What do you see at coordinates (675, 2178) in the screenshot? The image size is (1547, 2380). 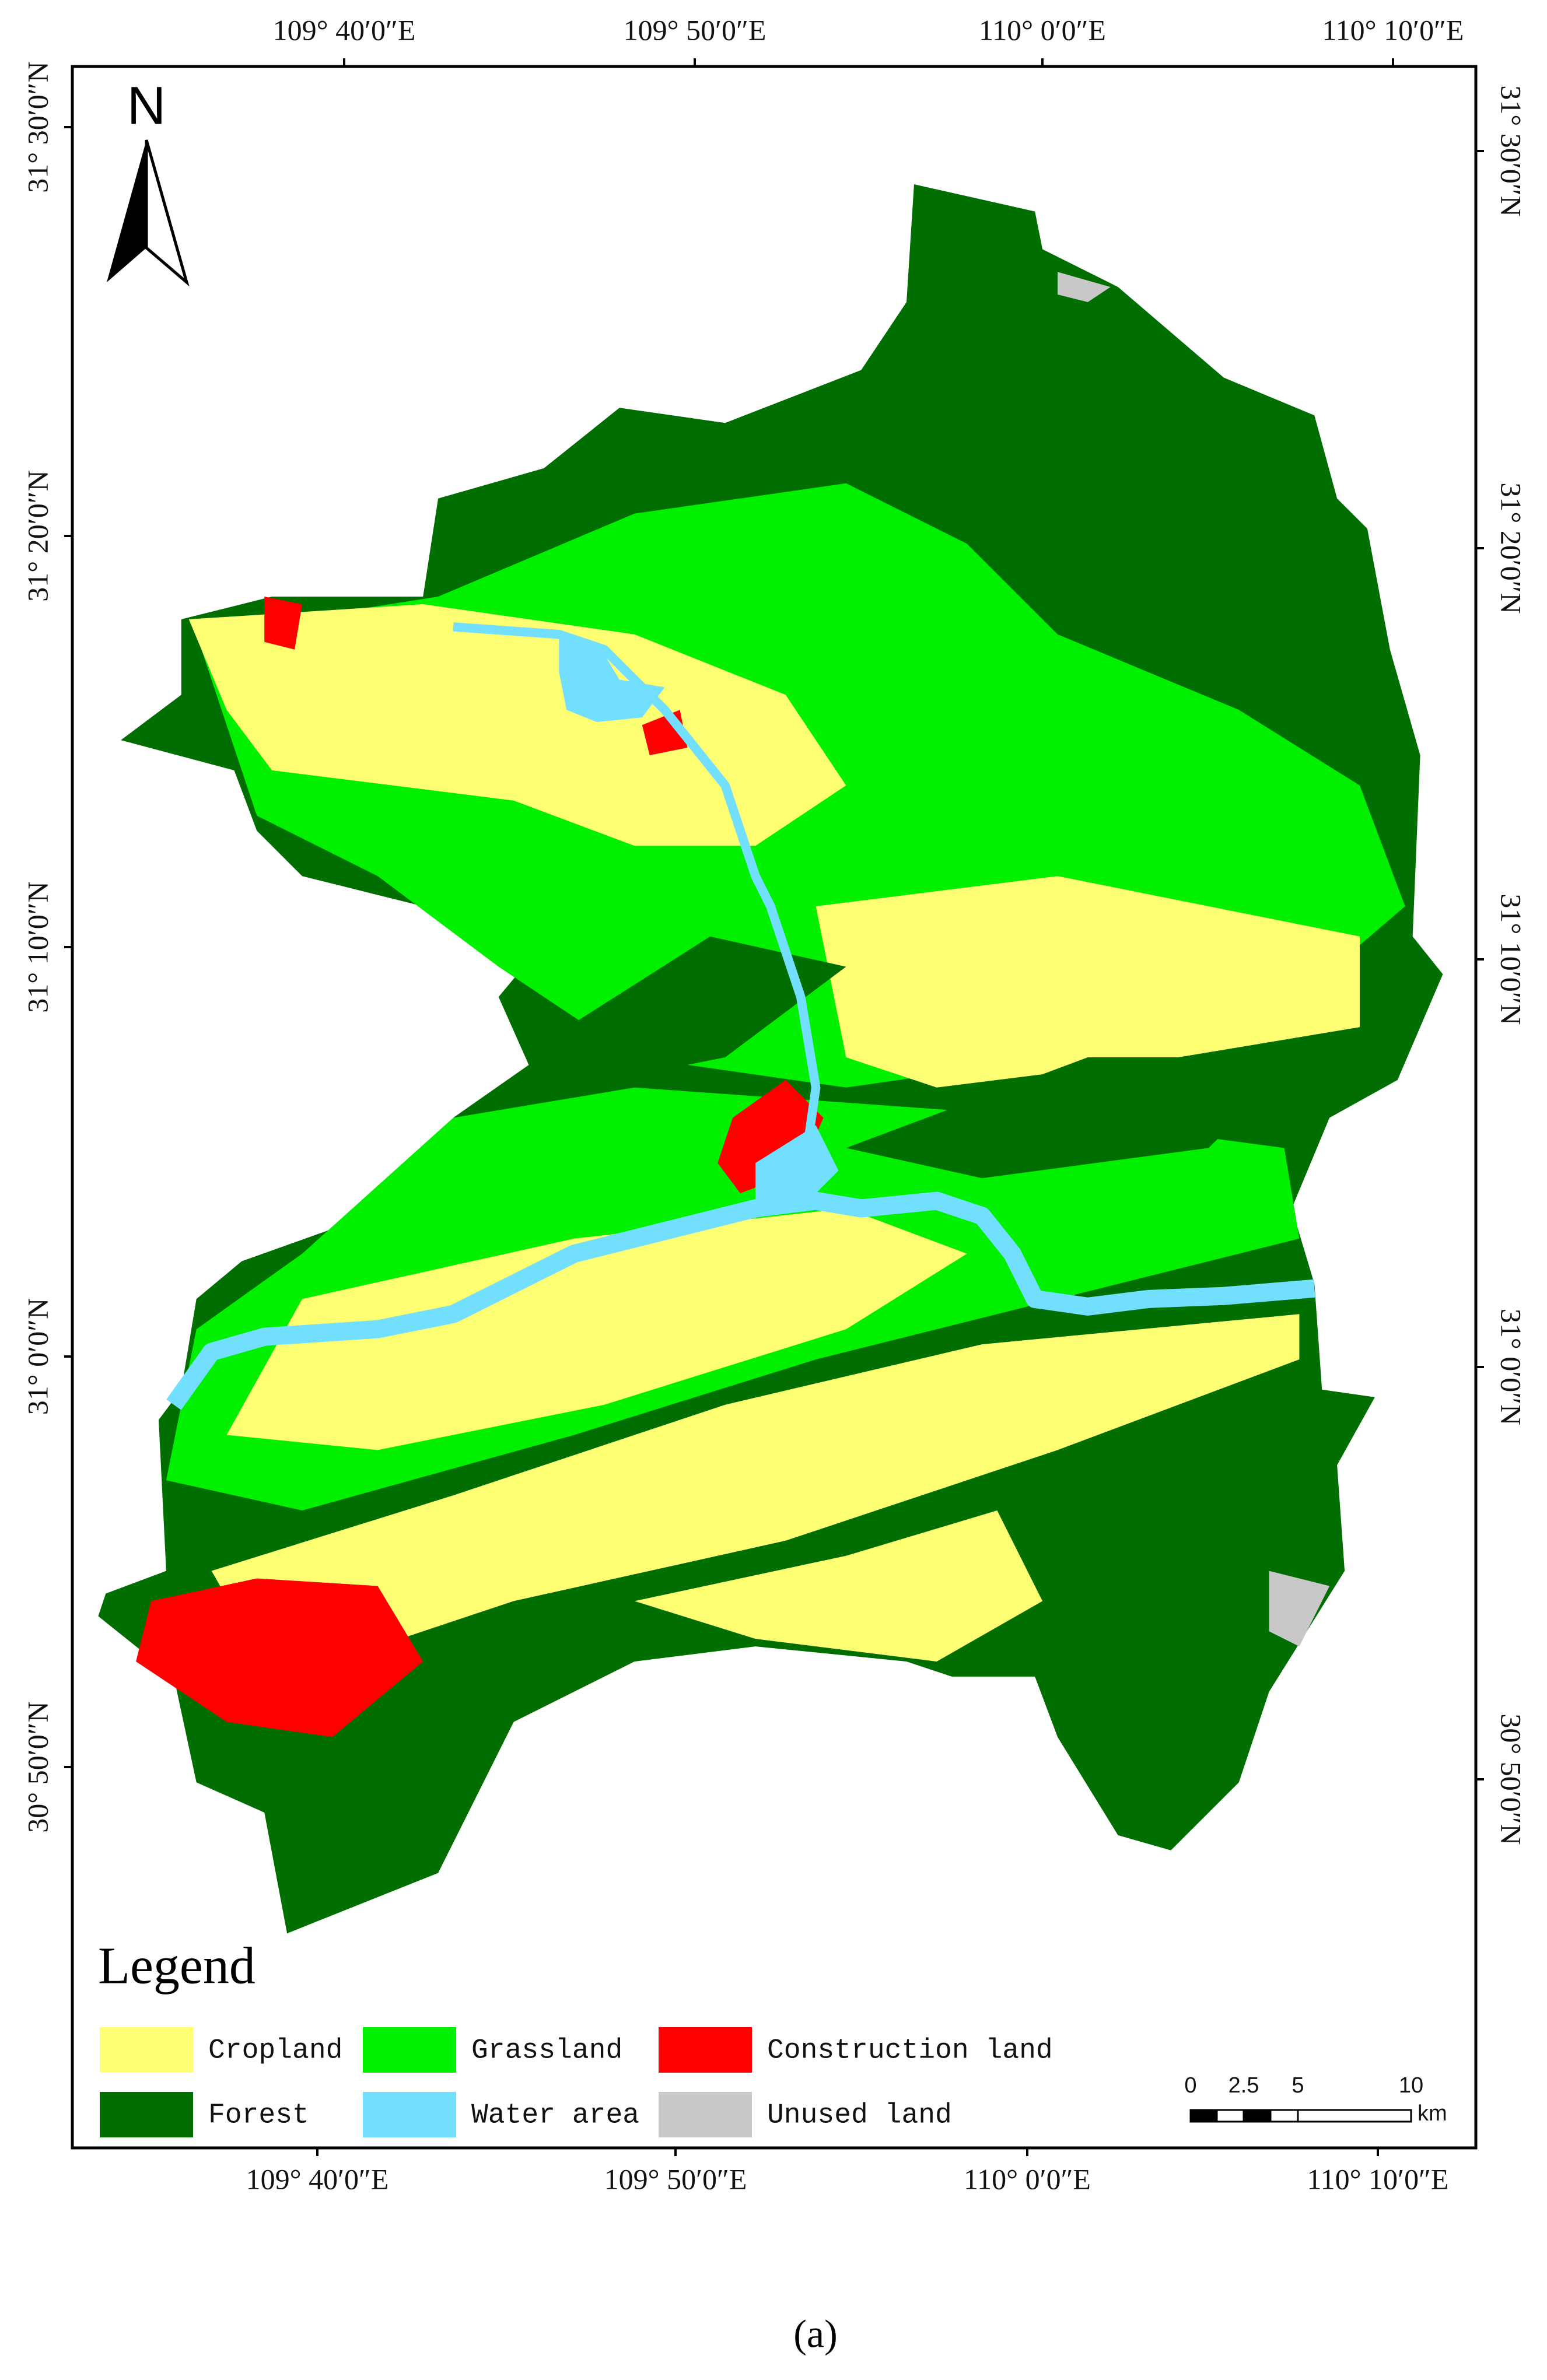 I see `bottom-coord-label: 109° 50′0″E` at bounding box center [675, 2178].